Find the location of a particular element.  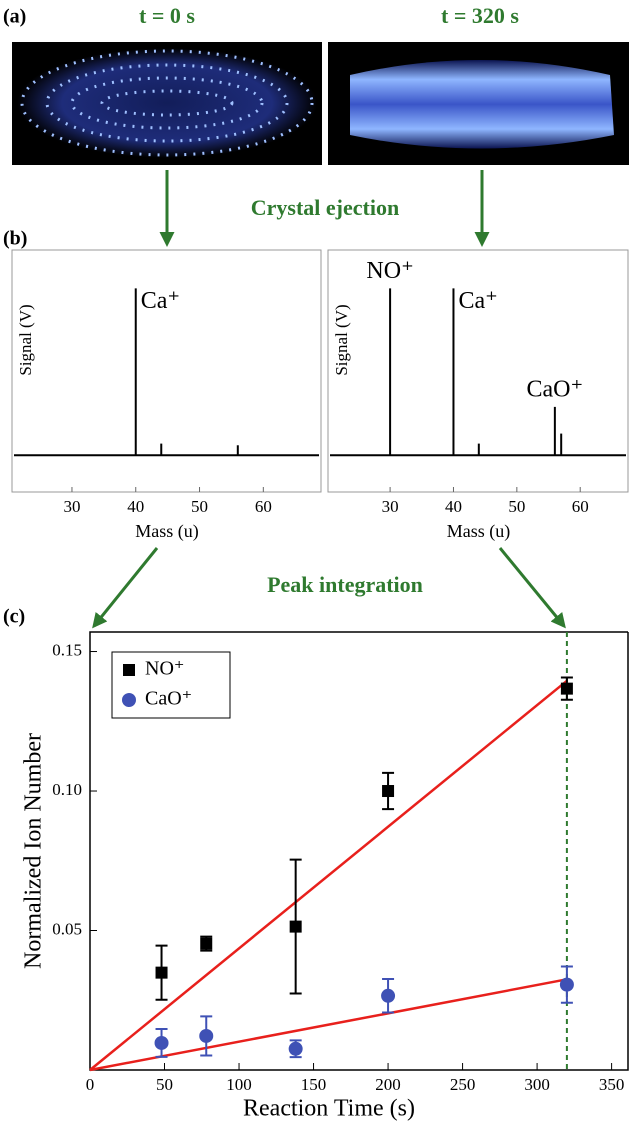

image-title: t = 0 s is located at coordinates (167, 15).